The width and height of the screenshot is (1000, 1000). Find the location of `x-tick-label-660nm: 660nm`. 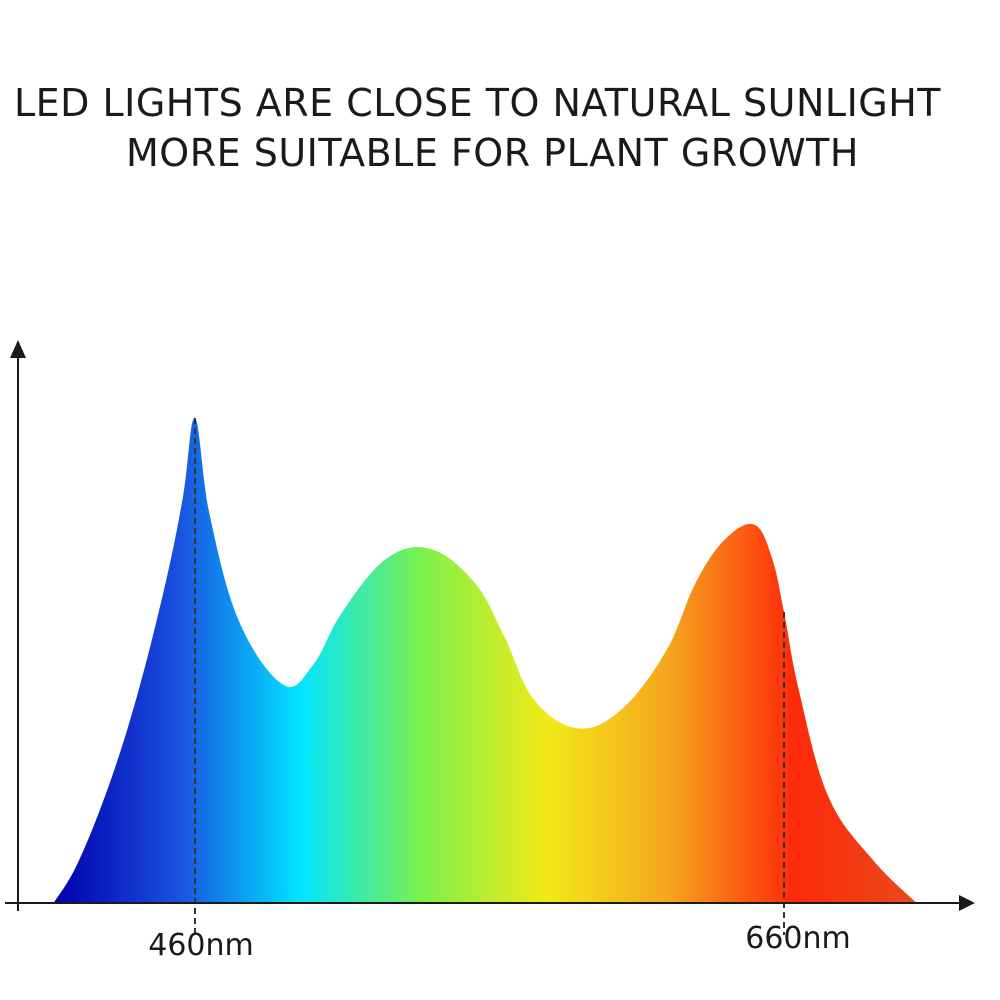

x-tick-label-660nm: 660nm is located at coordinates (798, 938).